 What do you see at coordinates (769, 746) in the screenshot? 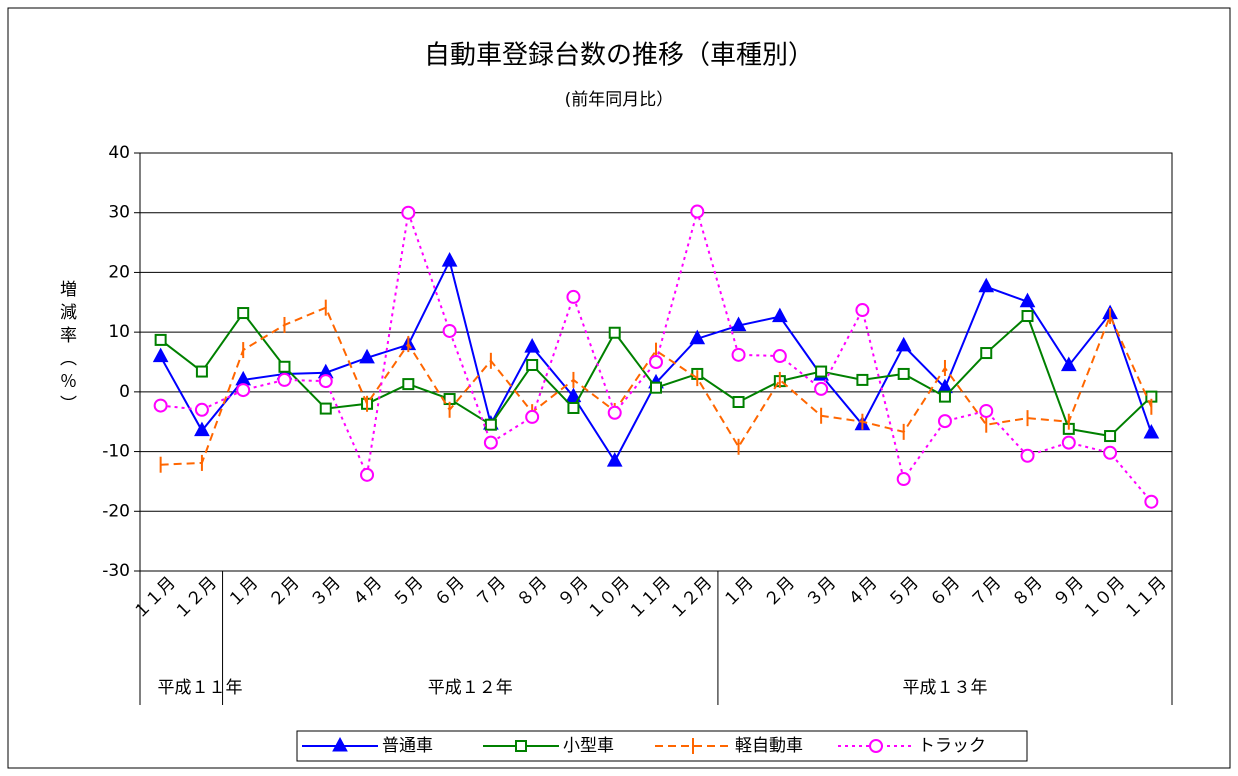
I see `legend-label: 軽自動車` at bounding box center [769, 746].